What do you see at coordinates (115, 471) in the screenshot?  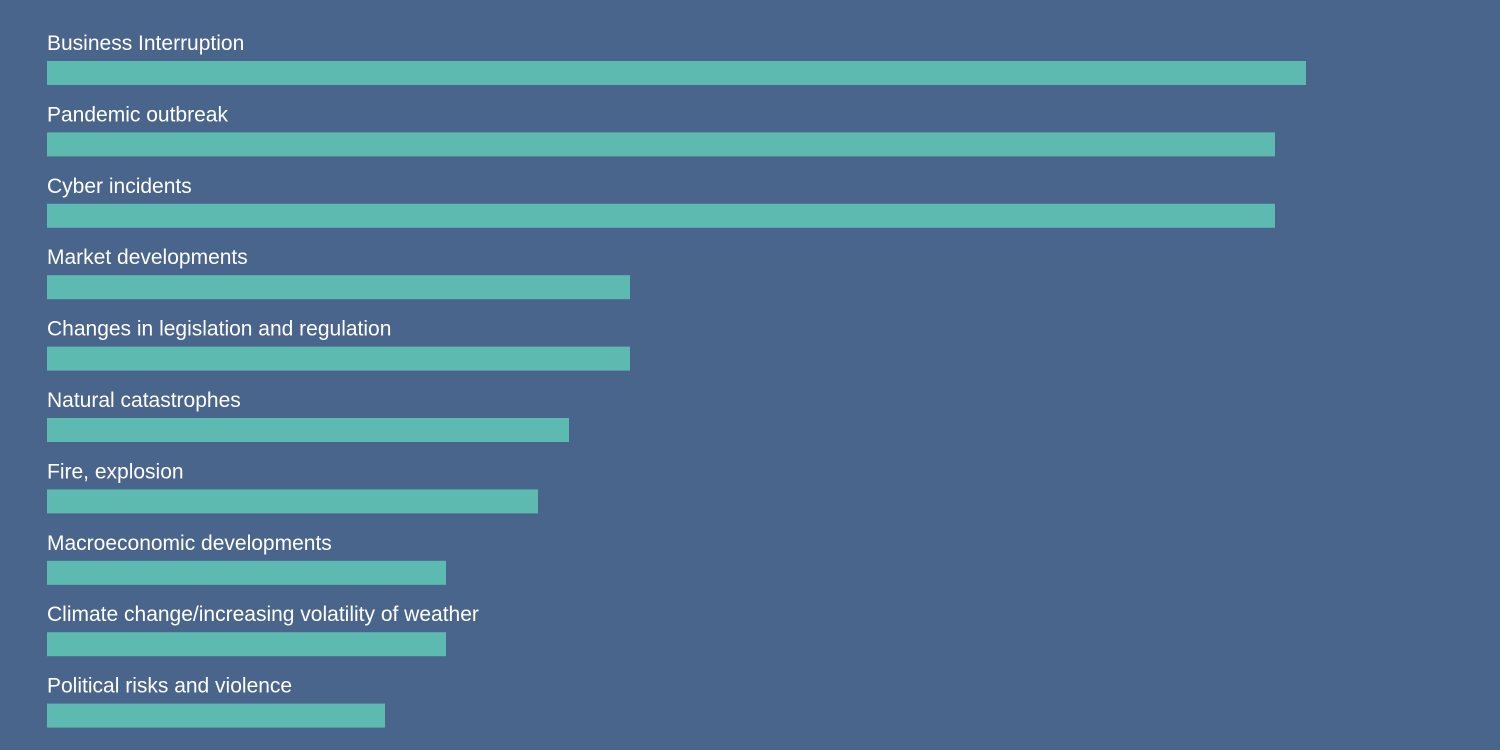 I see `category-label: Fire, explosion` at bounding box center [115, 471].